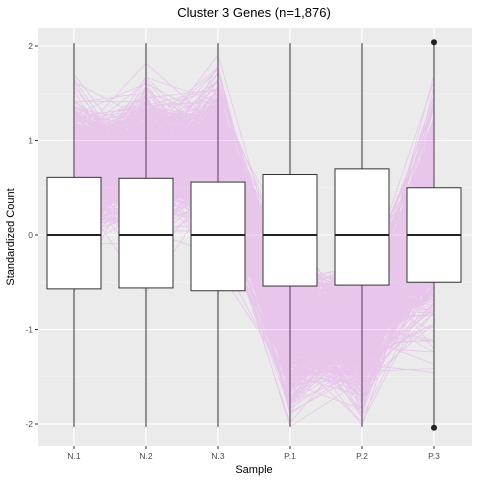  Describe the element at coordinates (253, 453) in the screenshot. I see `x-axis: N.1 N.2 N.3 P.1 P.2 P.3` at that location.